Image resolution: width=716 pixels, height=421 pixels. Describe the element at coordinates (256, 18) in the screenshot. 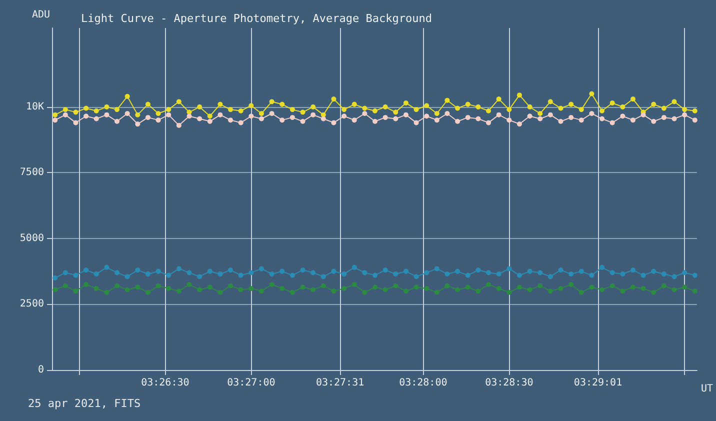

I see `chart-title: Light Curve - Aperture Photometry, Average Background` at that location.